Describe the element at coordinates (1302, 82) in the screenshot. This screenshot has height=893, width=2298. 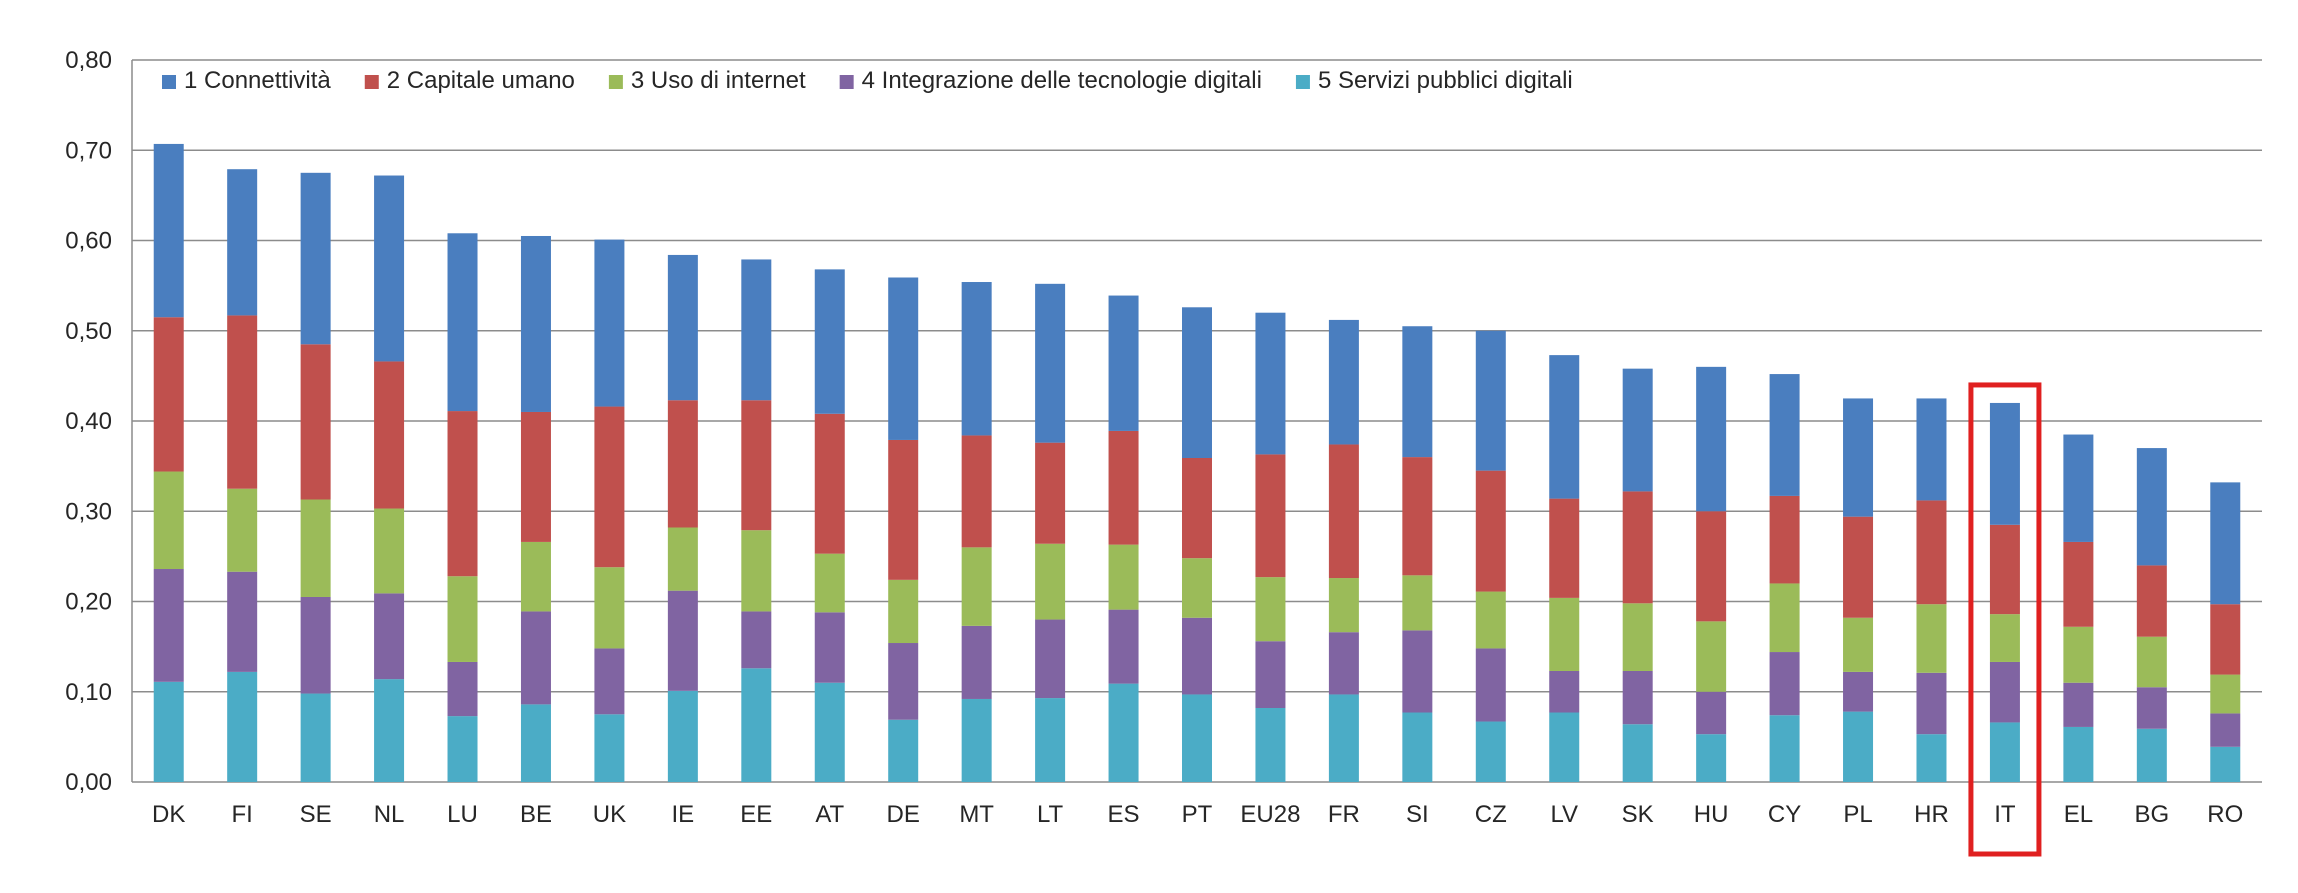
I see `legend-swatch-s5` at that location.